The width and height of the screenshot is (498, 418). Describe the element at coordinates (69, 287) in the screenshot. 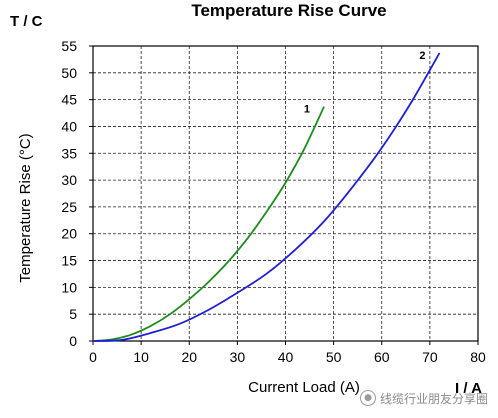

I see `y-tick-label: 10` at that location.